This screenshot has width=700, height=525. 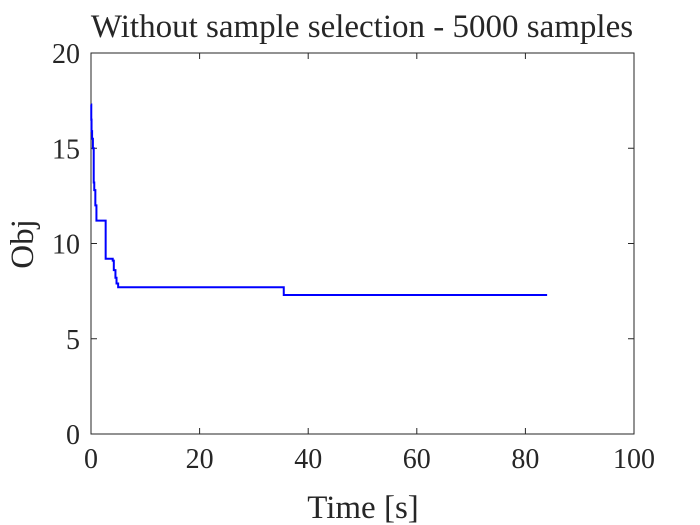 I want to click on y-axis-label: Obj, so click(x=23, y=244).